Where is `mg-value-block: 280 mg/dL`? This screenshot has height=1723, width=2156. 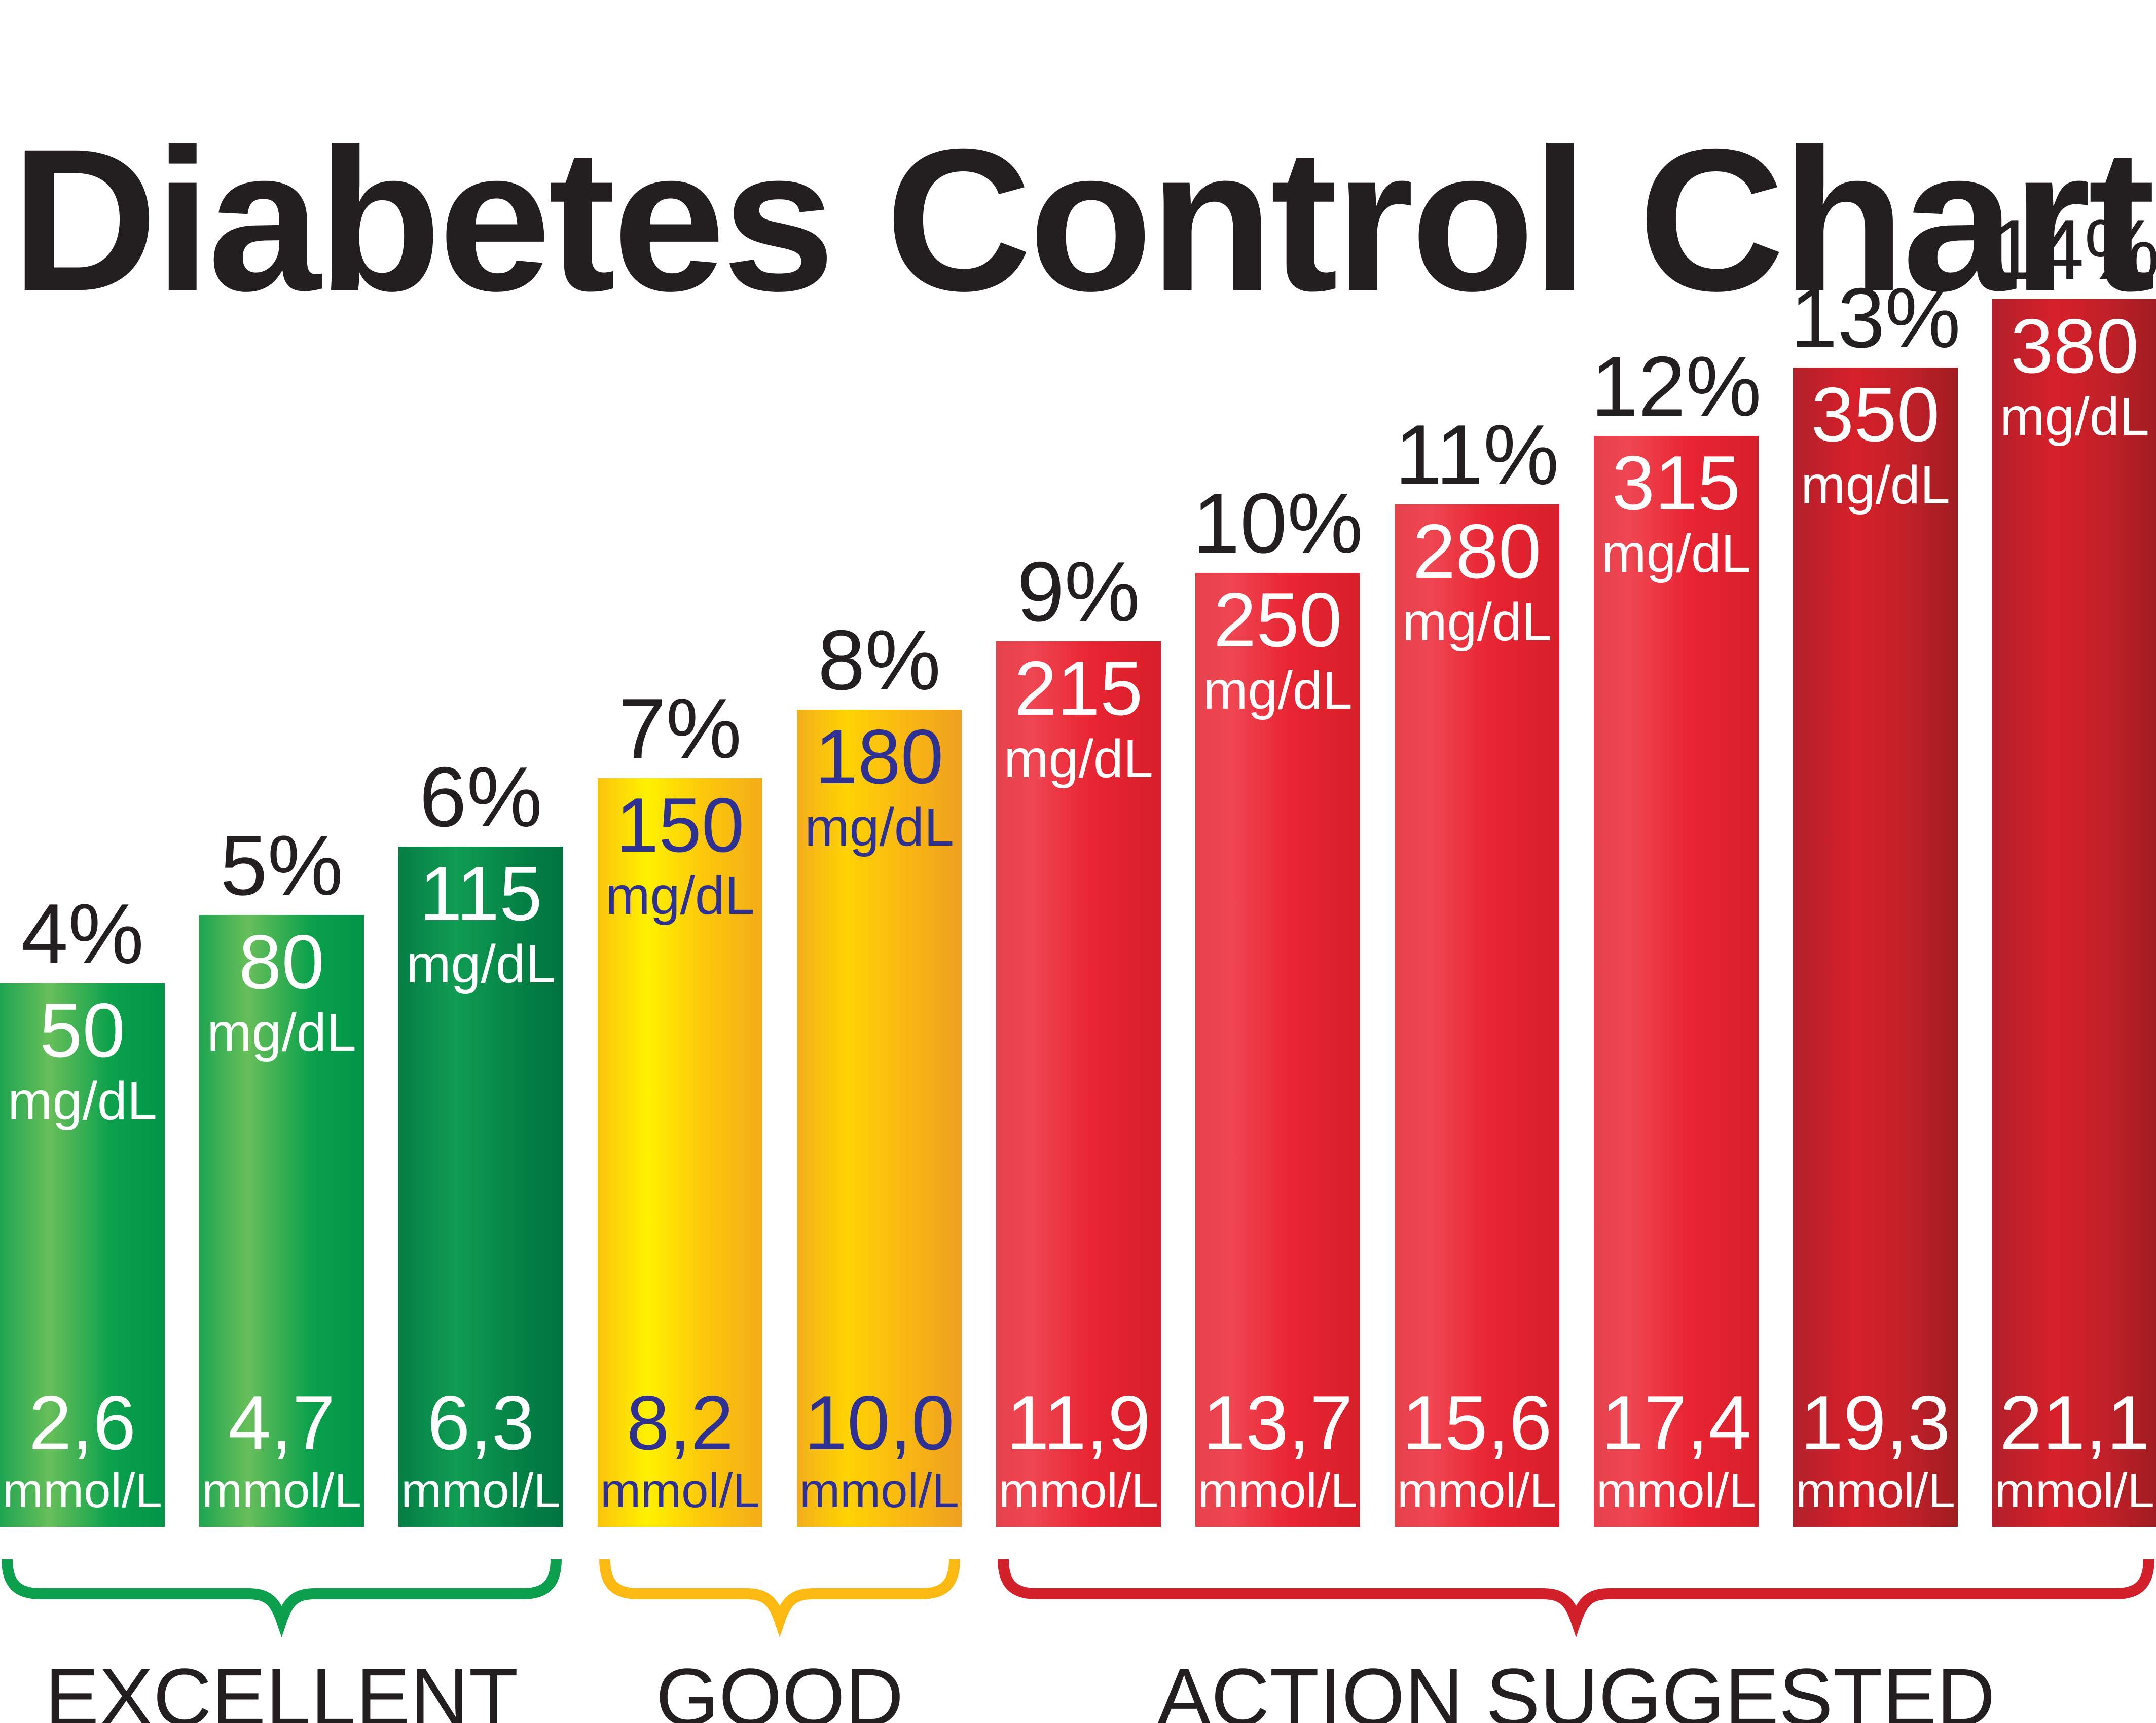 mg-value-block: 280 mg/dL is located at coordinates (1477, 577).